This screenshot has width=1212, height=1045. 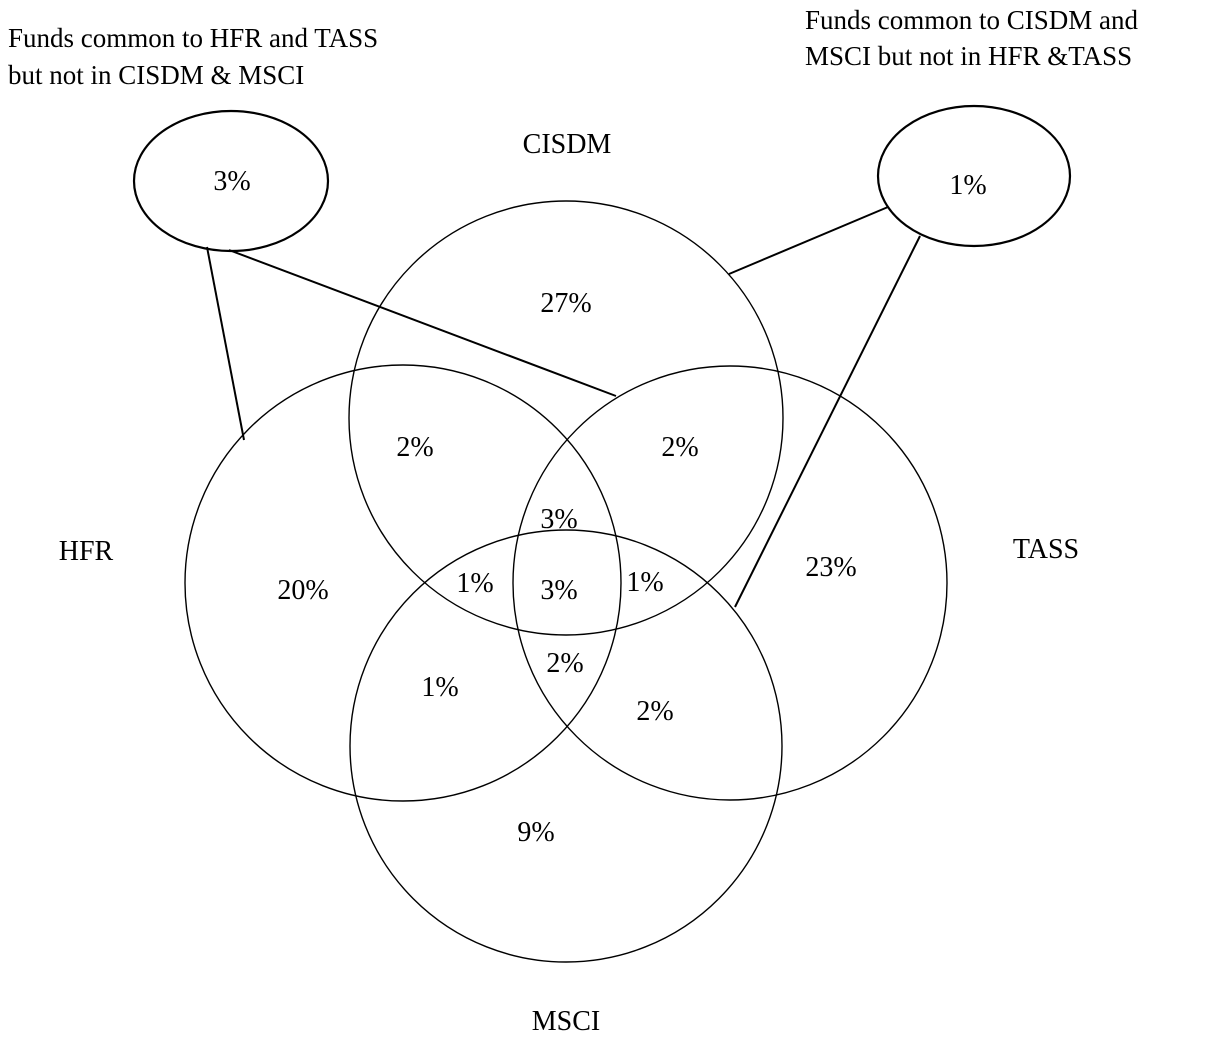 I want to click on value-cisdm-hfr-tass: 3%, so click(x=558, y=519).